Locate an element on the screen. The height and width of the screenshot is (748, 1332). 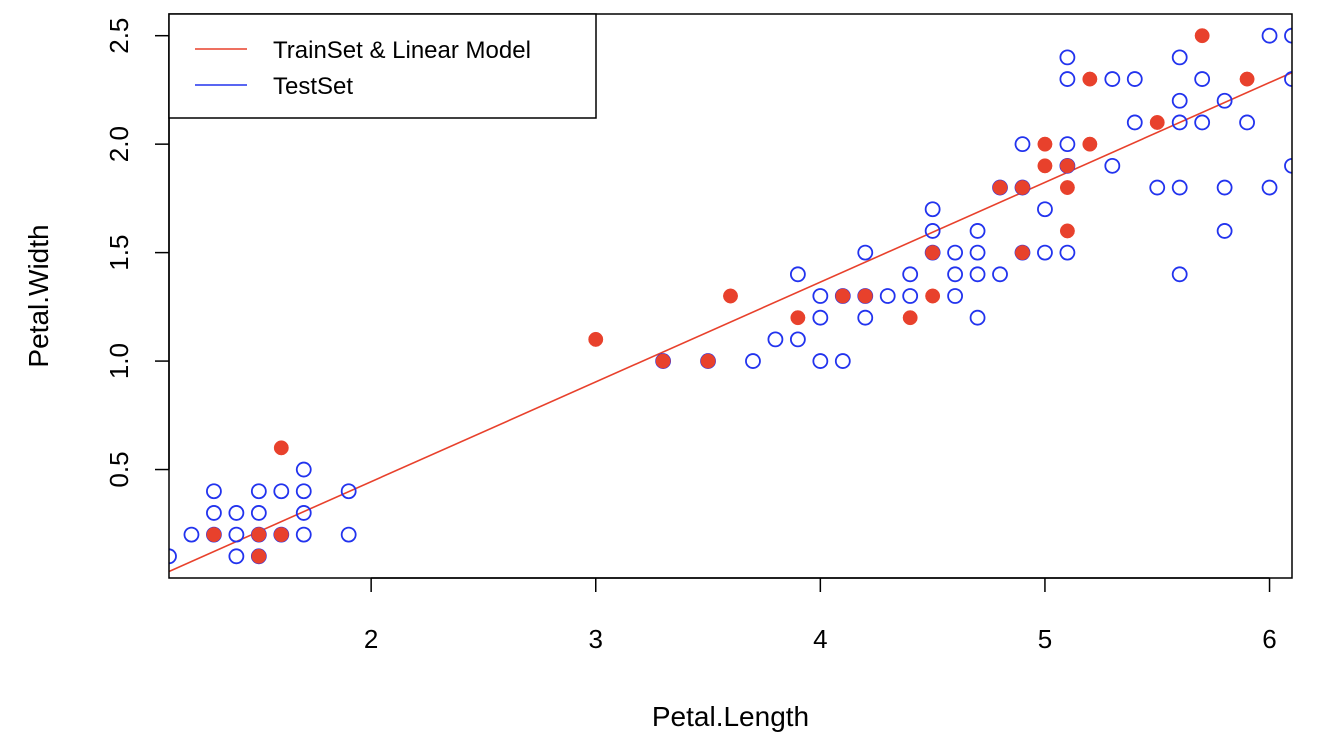
y-tick-label: 1.5 is located at coordinates (119, 253).